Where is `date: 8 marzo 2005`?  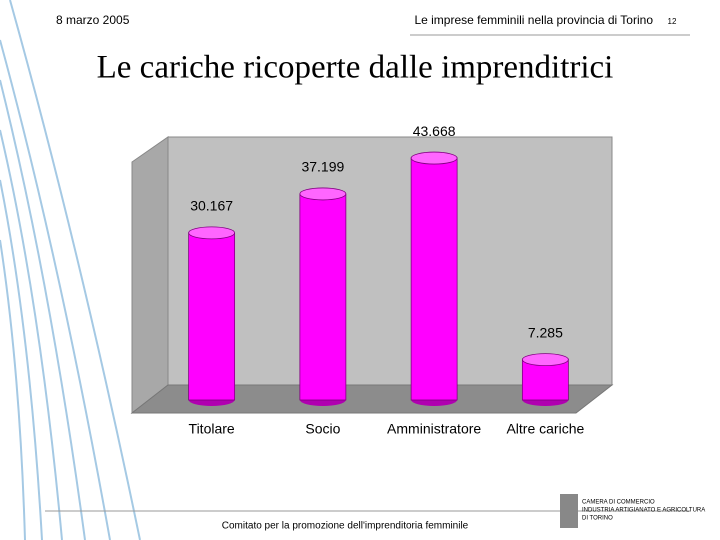
date: 8 marzo 2005 is located at coordinates (93, 20).